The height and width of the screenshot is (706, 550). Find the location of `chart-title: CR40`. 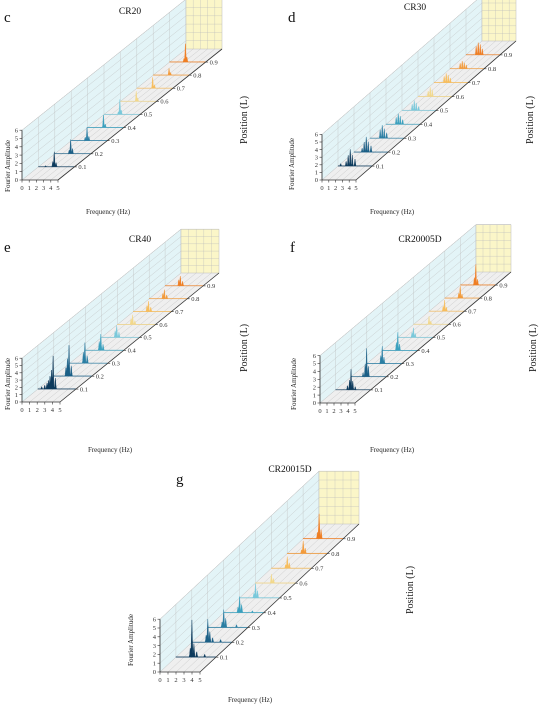

chart-title: CR40 is located at coordinates (140, 240).